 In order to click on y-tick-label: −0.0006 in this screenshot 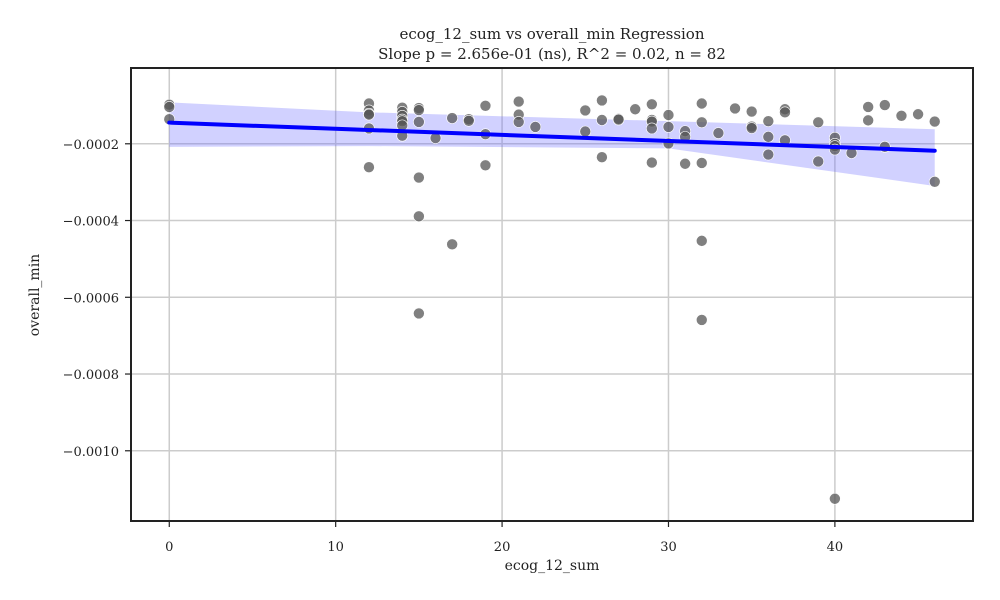, I will do `click(91, 298)`.